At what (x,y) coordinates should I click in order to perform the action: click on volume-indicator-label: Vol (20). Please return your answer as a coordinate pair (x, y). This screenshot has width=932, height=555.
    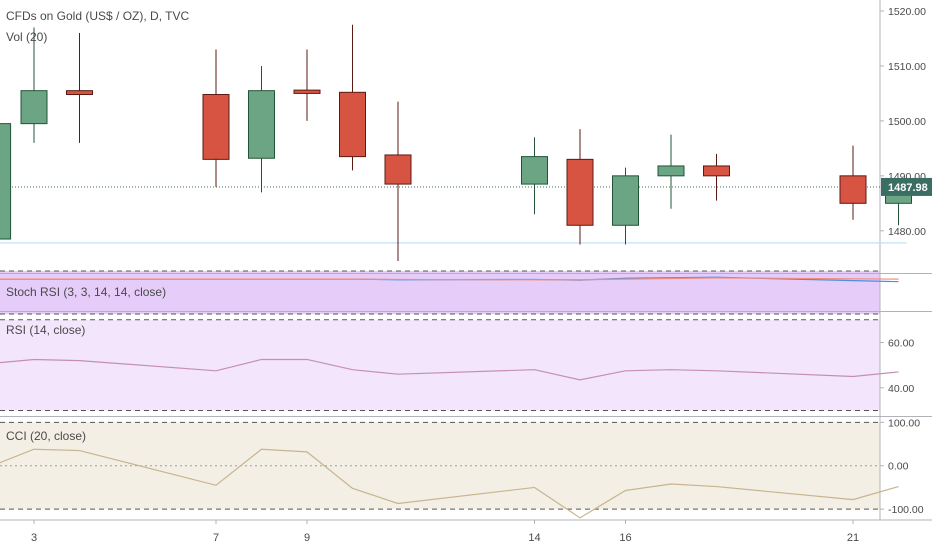
    Looking at the image, I should click on (27, 37).